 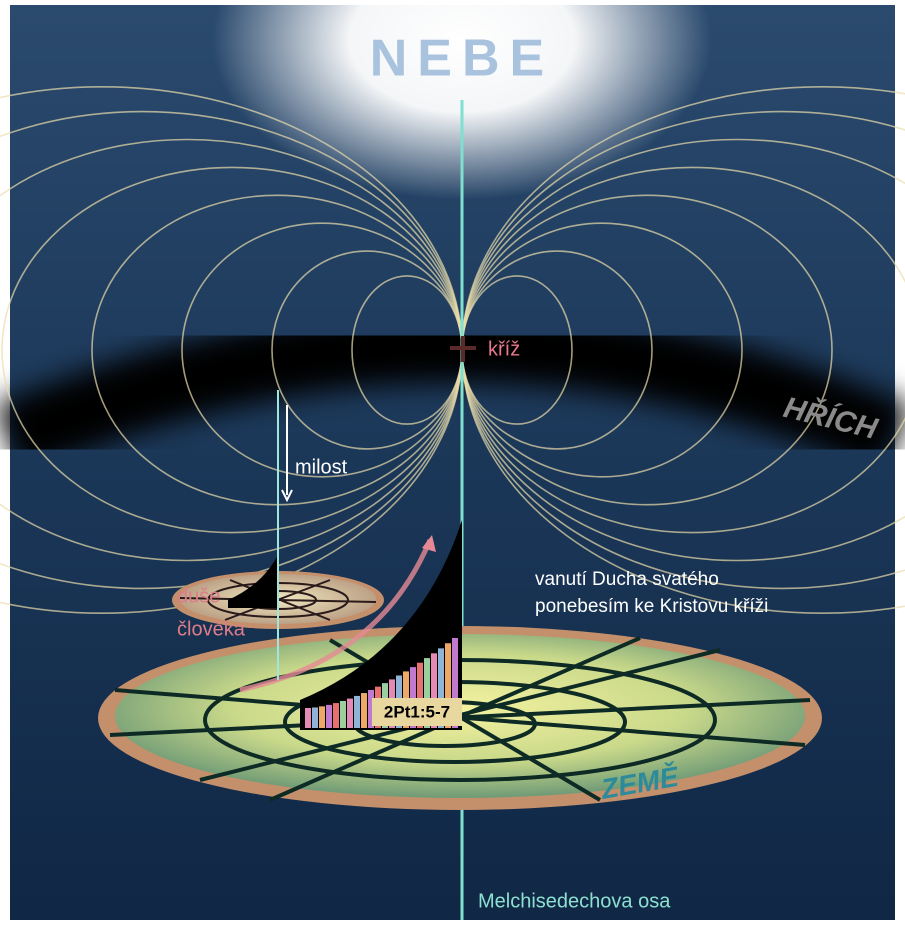 What do you see at coordinates (321, 467) in the screenshot?
I see `grace-label: milost` at bounding box center [321, 467].